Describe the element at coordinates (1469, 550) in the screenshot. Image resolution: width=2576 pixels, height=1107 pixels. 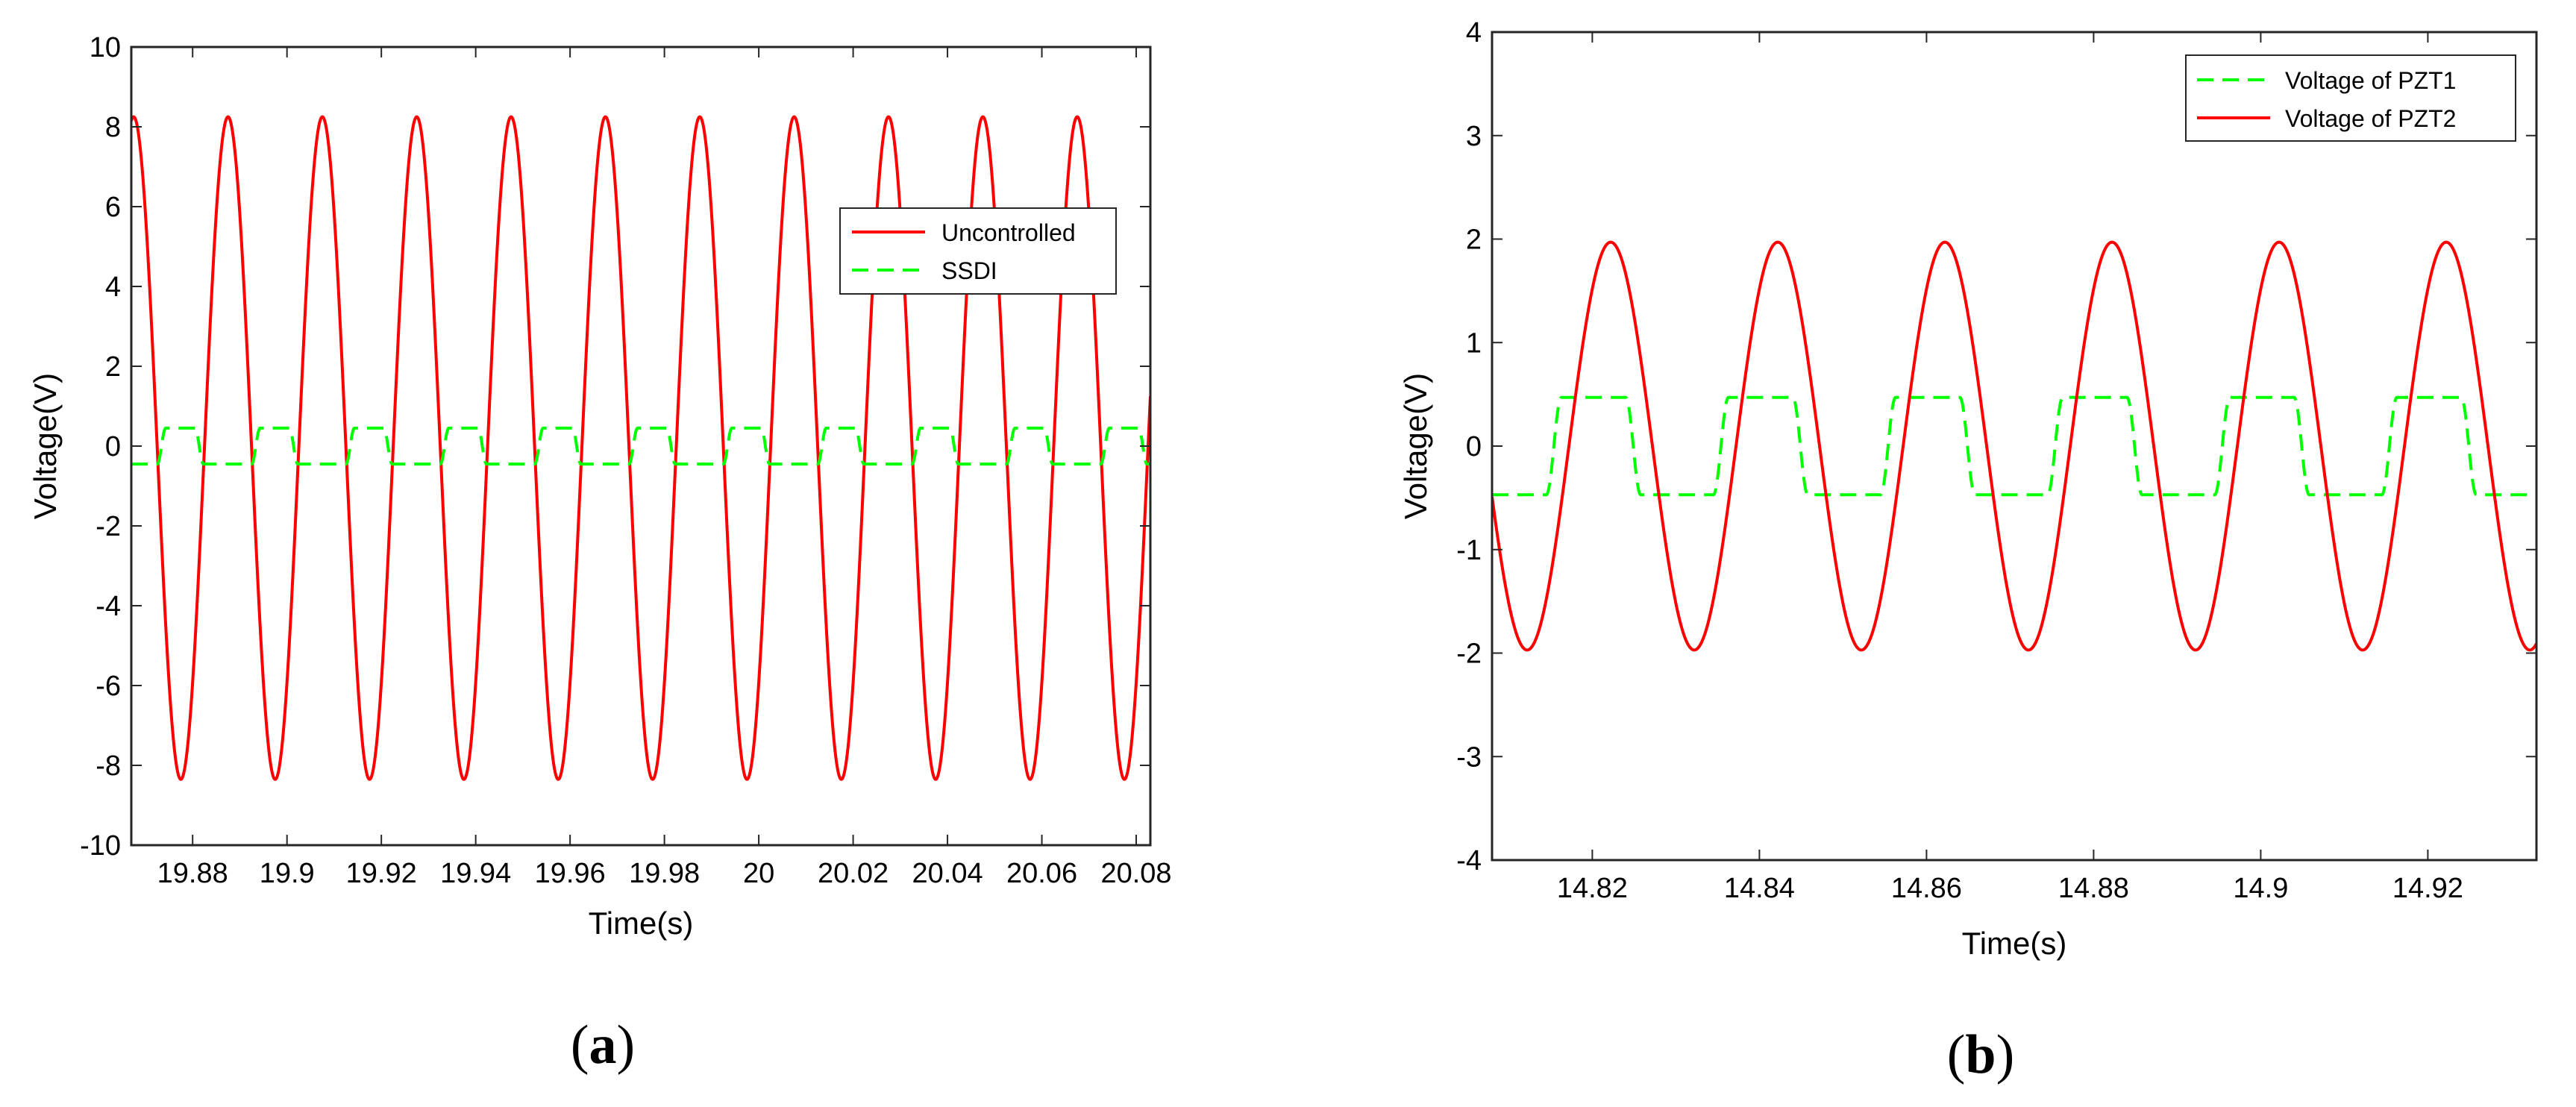
I see `y-tick-label: -1` at that location.